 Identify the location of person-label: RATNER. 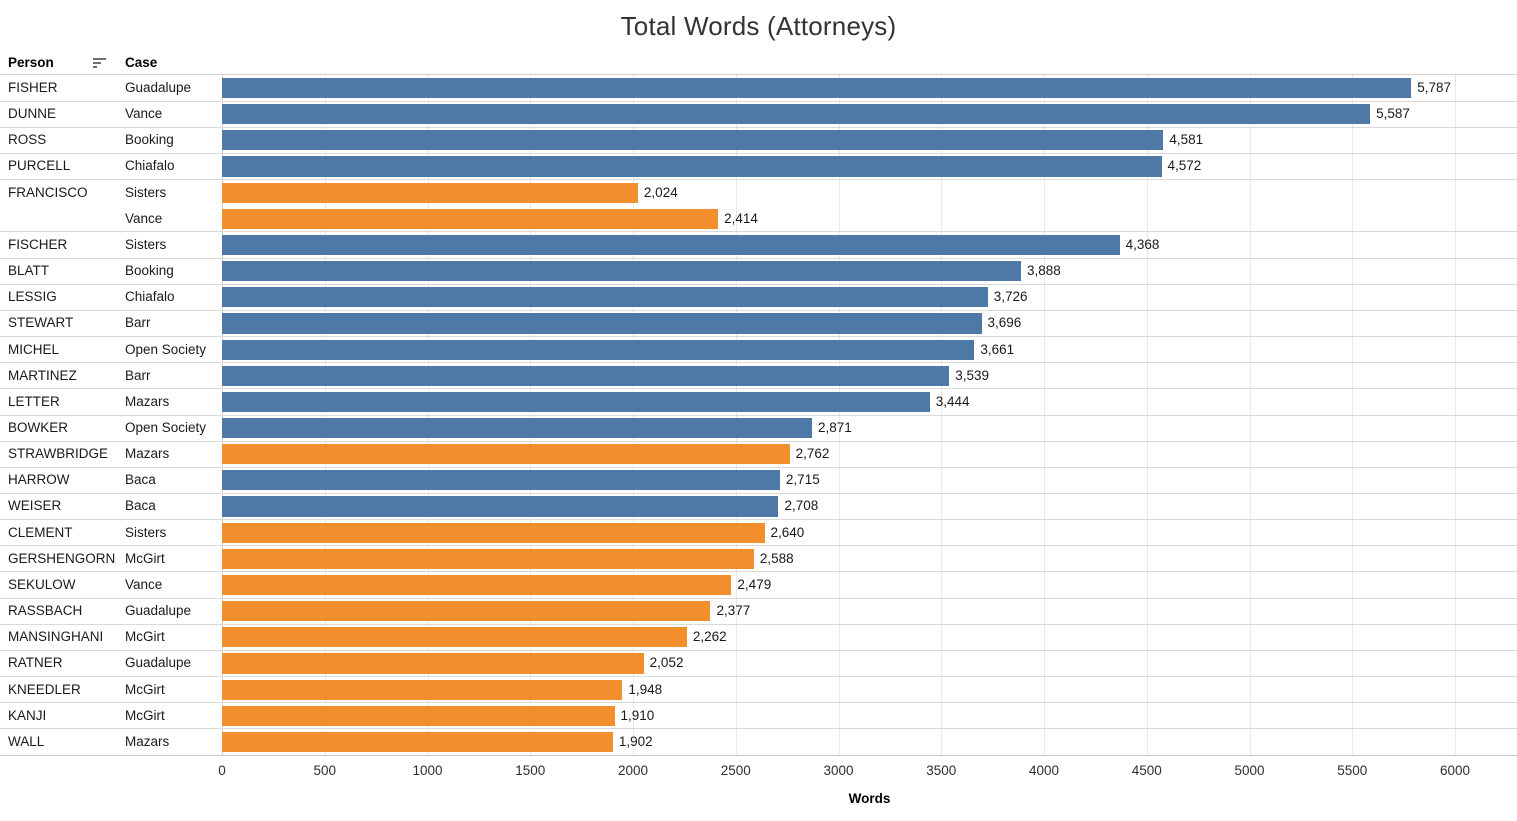
(35, 663).